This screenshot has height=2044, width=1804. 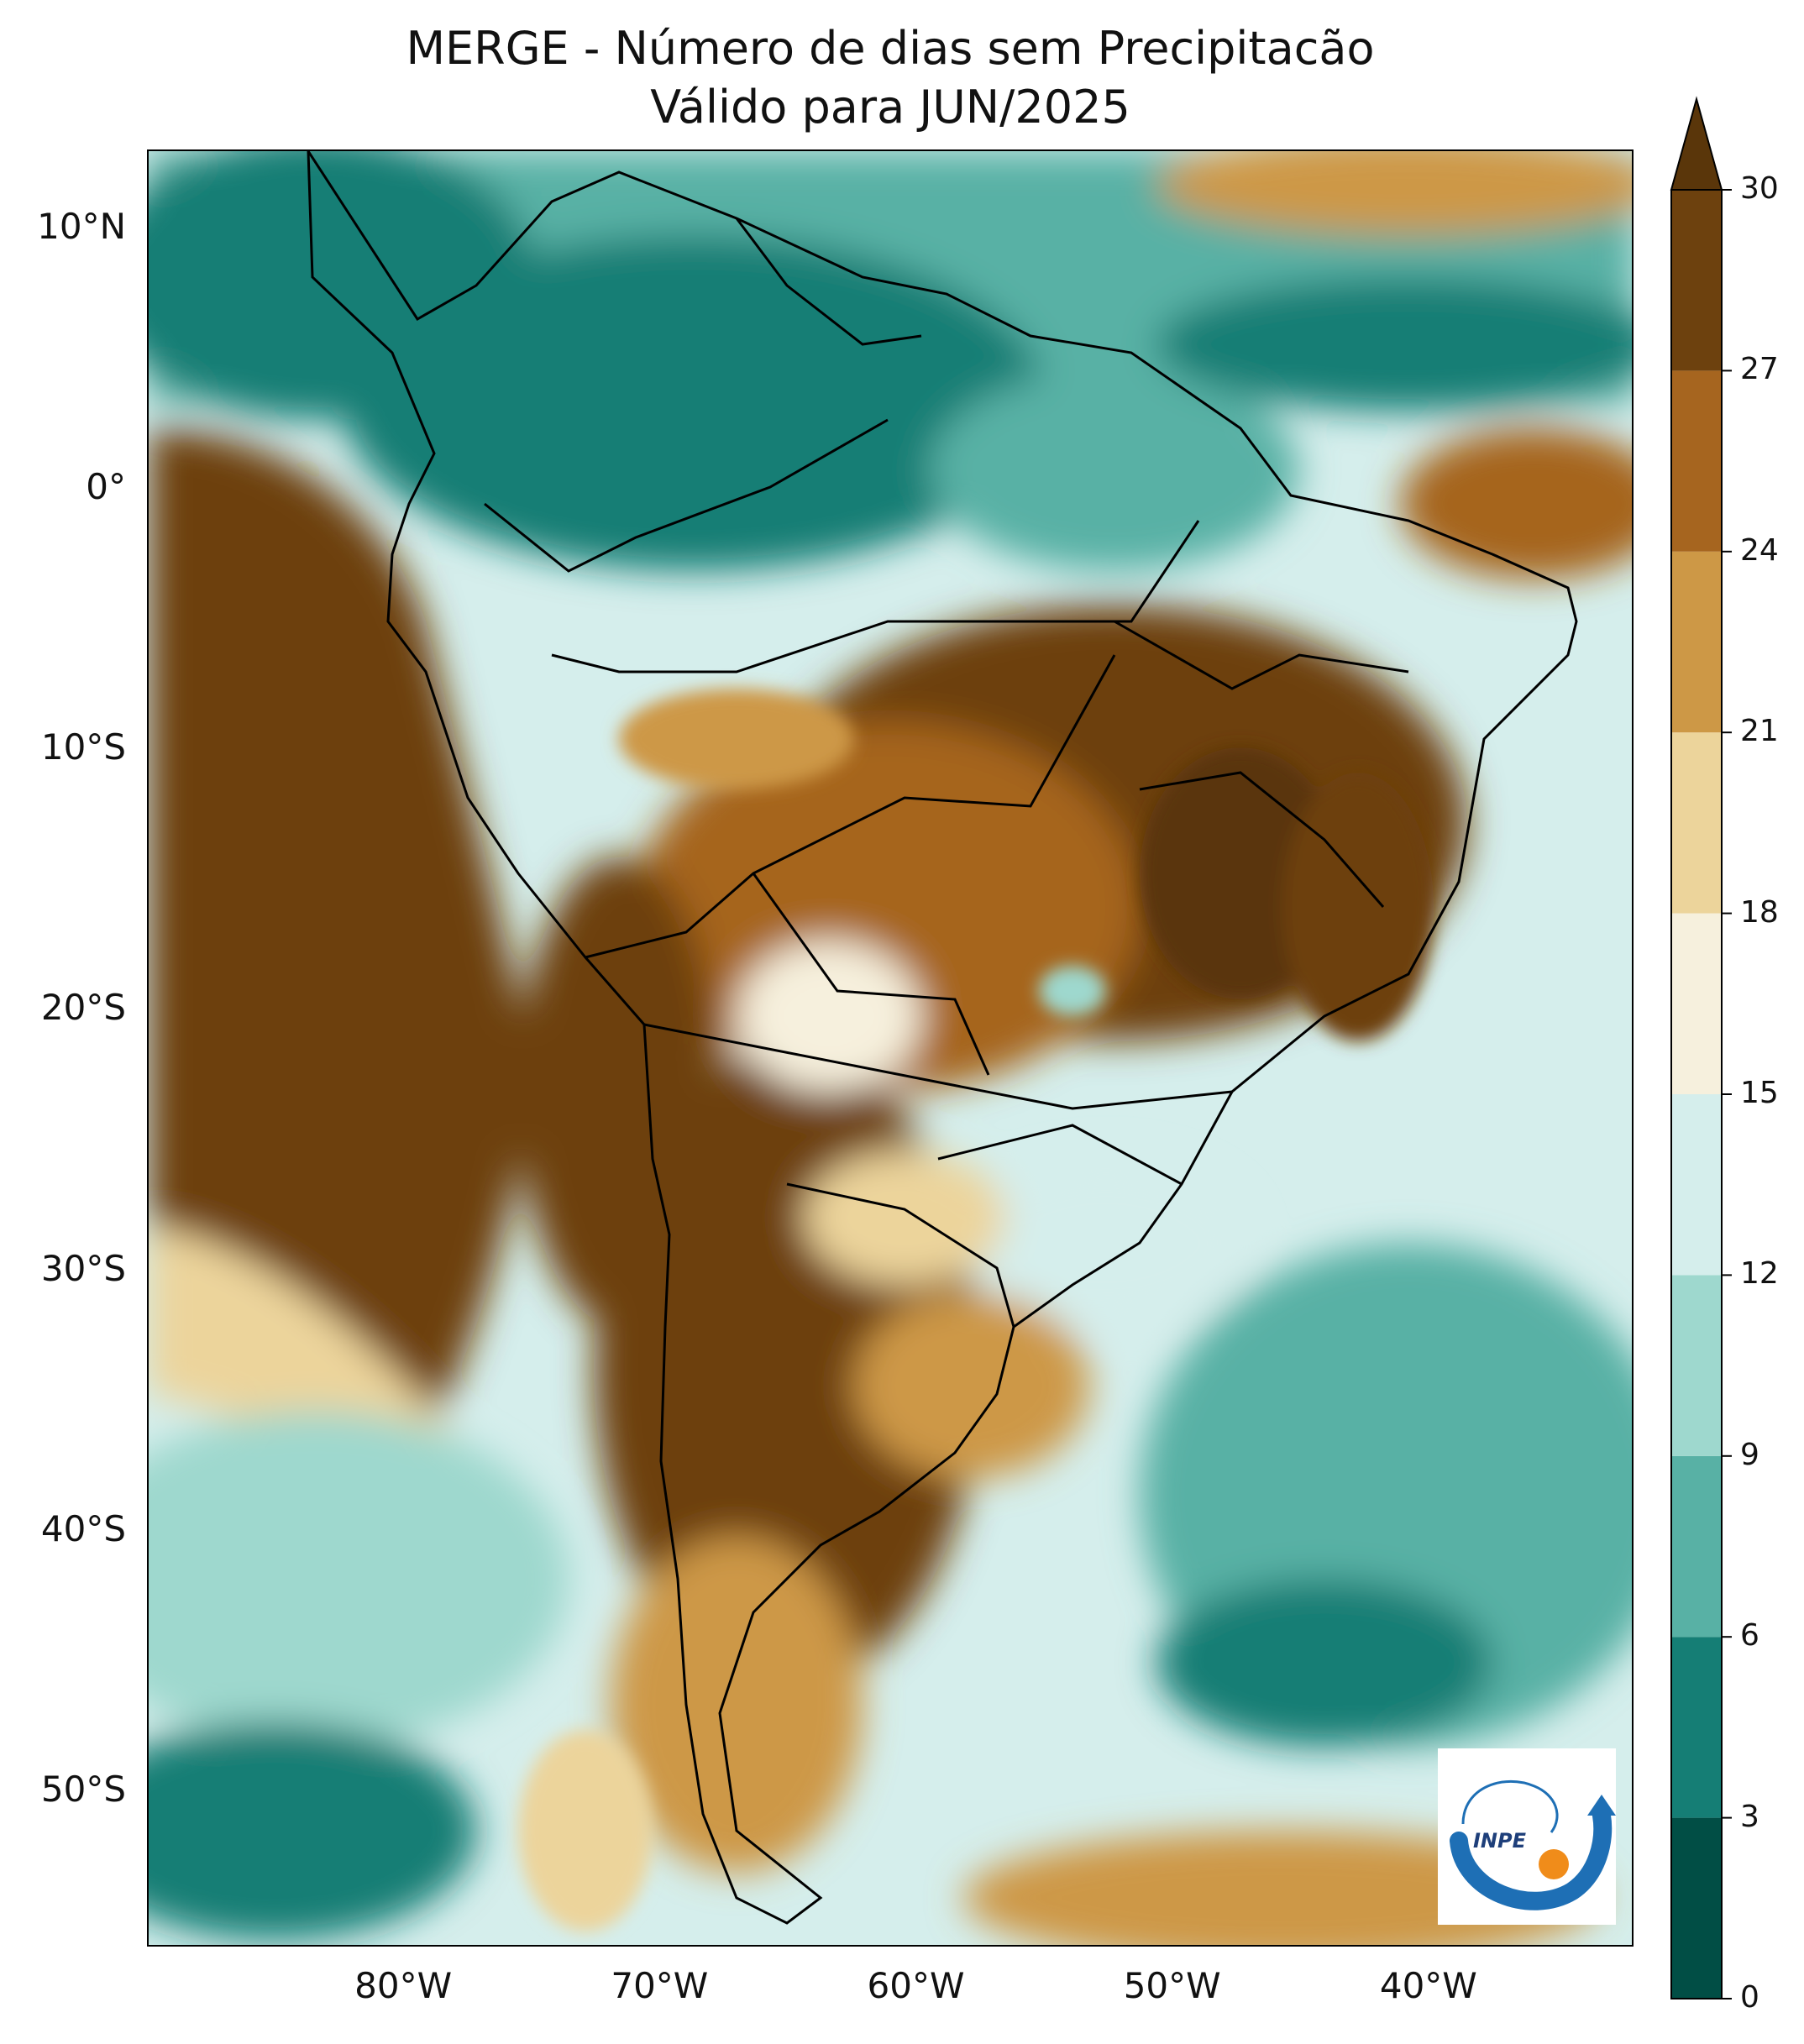 I want to click on colorbar-extend-arrow, so click(x=1696, y=143).